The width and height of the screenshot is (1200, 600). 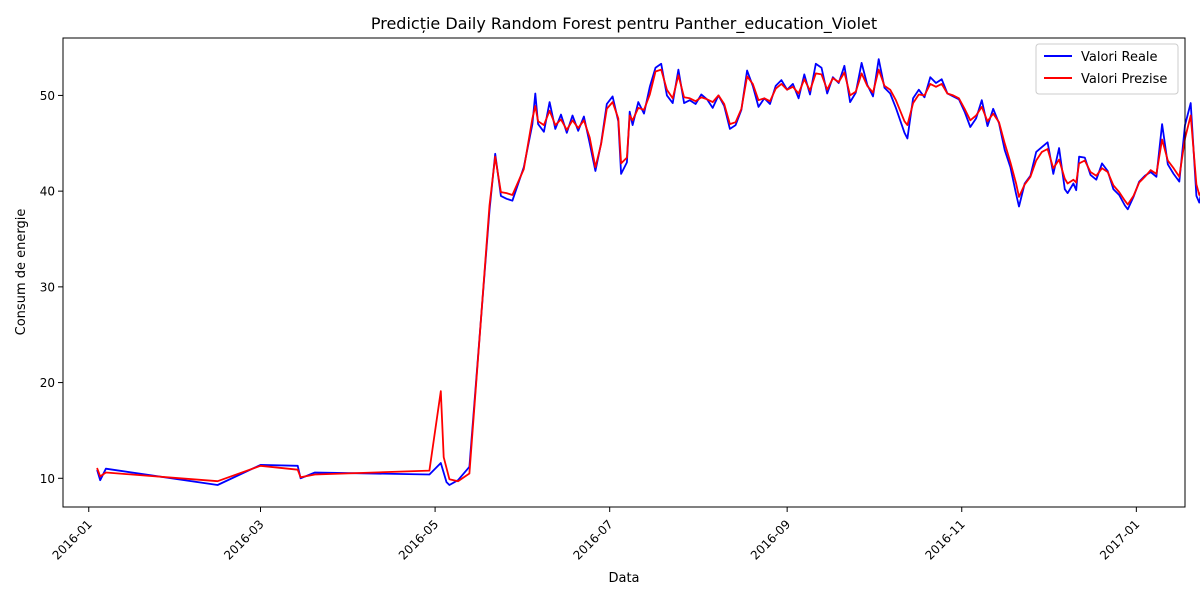 I want to click on y-tick-label: 40, so click(x=47, y=192).